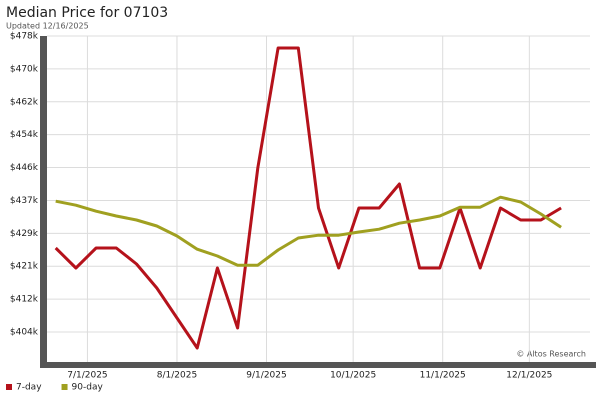 This screenshot has height=400, width=600. What do you see at coordinates (47, 26) in the screenshot?
I see `chart-subtitle: Updated 12/16/2025` at bounding box center [47, 26].